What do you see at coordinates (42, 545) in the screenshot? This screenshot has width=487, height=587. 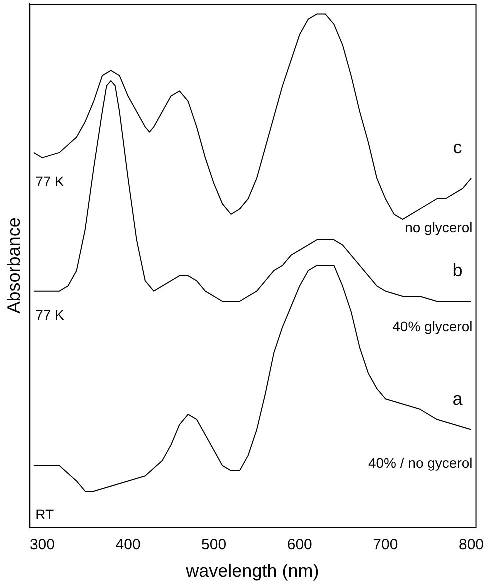 I see `x-tick-label: 300` at bounding box center [42, 545].